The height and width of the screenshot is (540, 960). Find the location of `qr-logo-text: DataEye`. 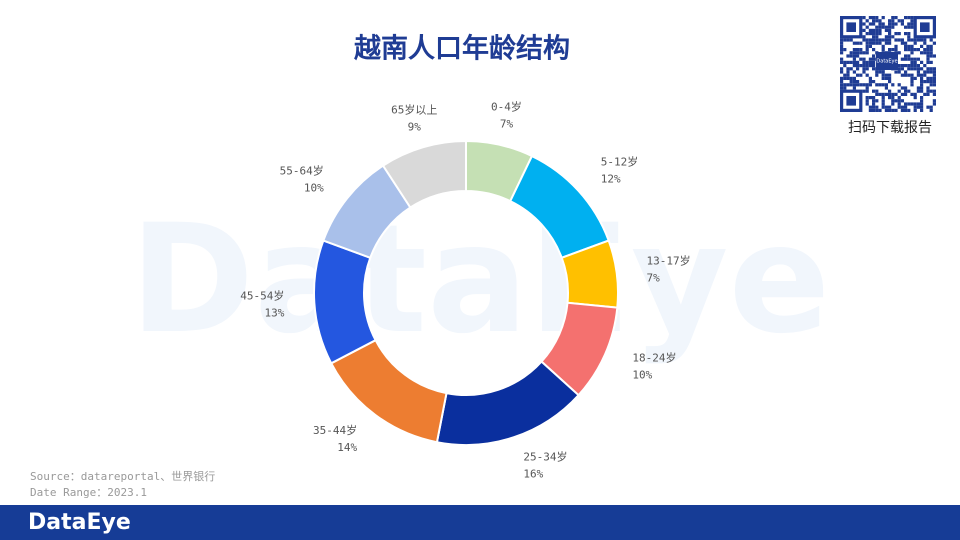

qr-logo-text: DataEye is located at coordinates (886, 62).